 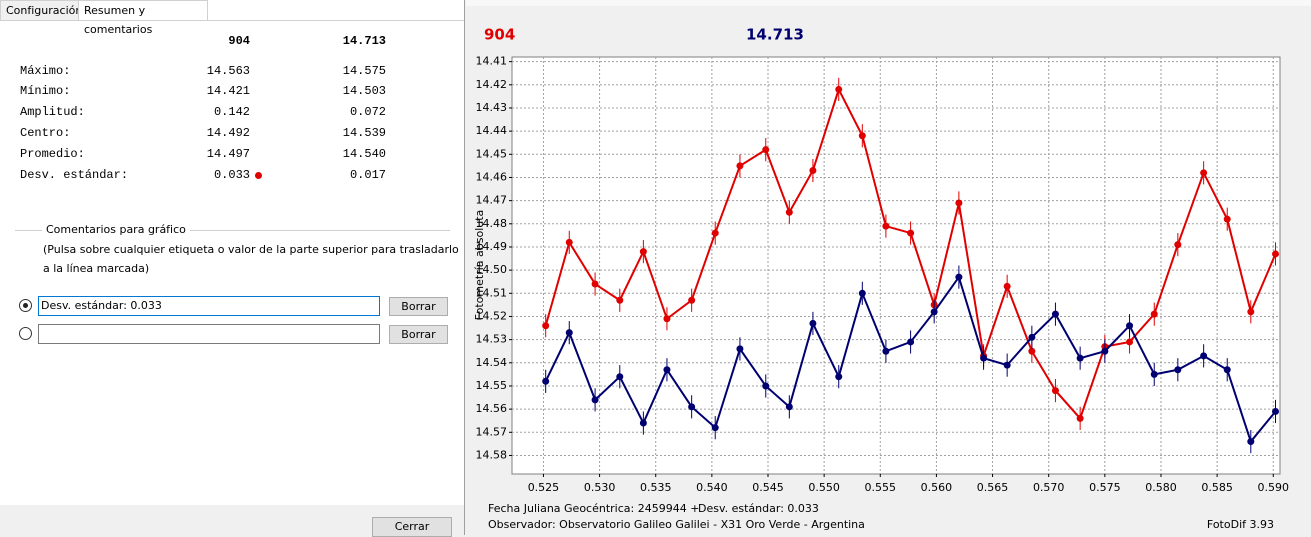 What do you see at coordinates (492, 130) in the screenshot?
I see `y-tick-label: 14.44` at bounding box center [492, 130].